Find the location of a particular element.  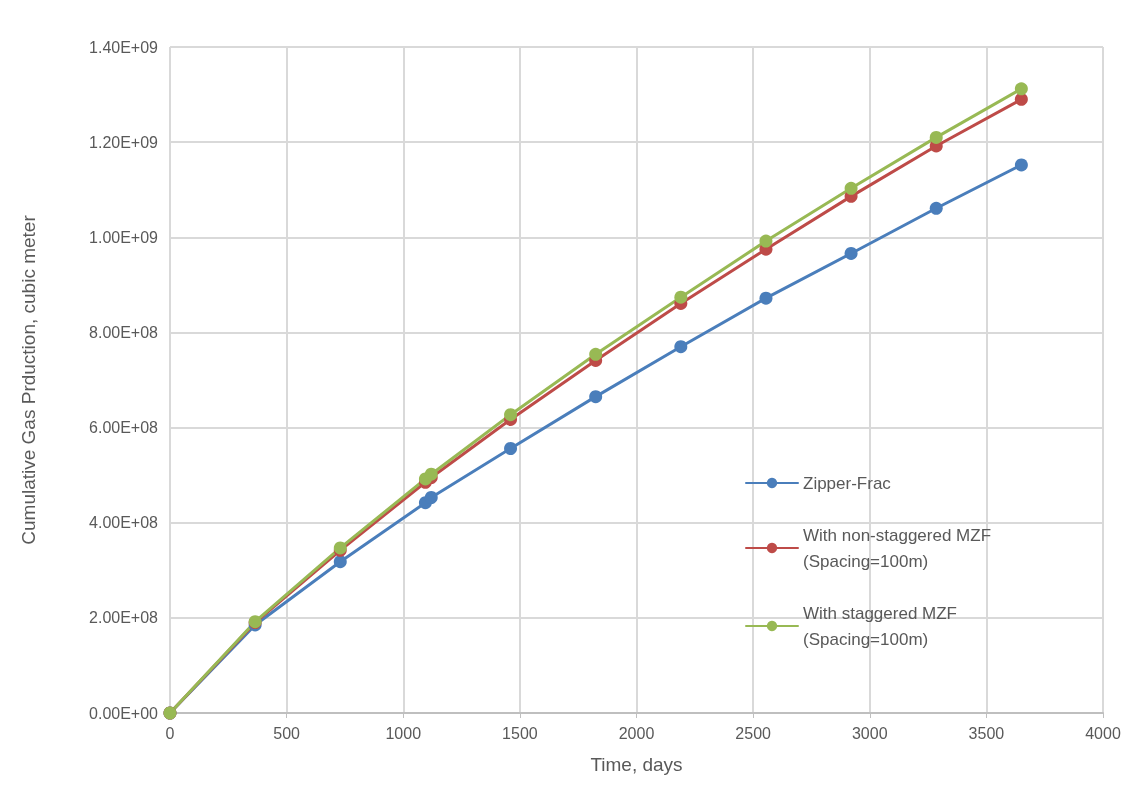

x-tick-label: 500 is located at coordinates (287, 733).